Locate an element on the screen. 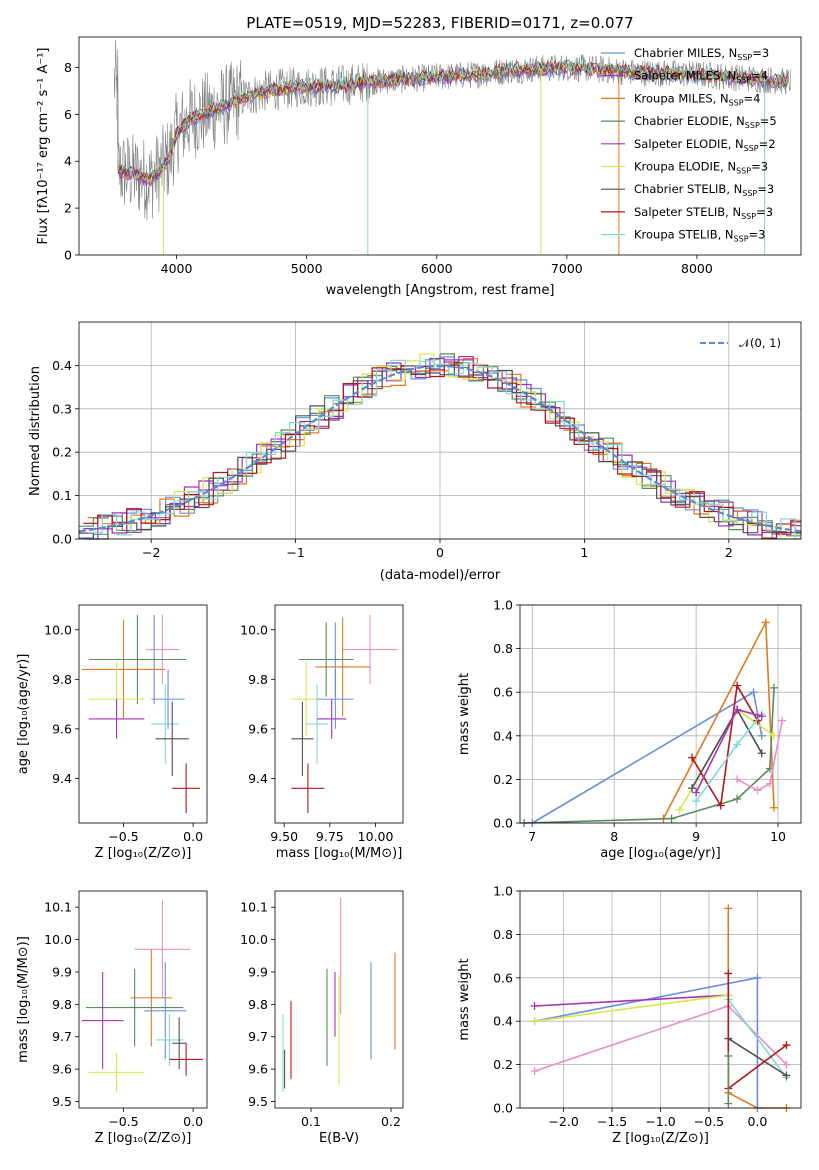 This screenshot has height=1170, width=819. x-tick-label: −1.0 is located at coordinates (660, 1121).